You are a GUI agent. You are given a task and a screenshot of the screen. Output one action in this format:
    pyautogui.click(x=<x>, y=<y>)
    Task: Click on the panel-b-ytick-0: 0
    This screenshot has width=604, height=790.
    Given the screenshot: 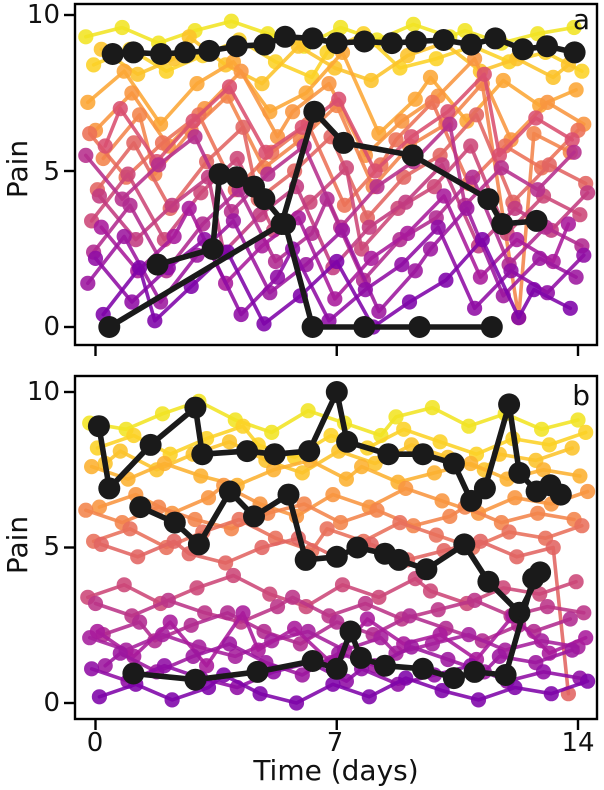 What is the action you would take?
    pyautogui.click(x=51, y=703)
    